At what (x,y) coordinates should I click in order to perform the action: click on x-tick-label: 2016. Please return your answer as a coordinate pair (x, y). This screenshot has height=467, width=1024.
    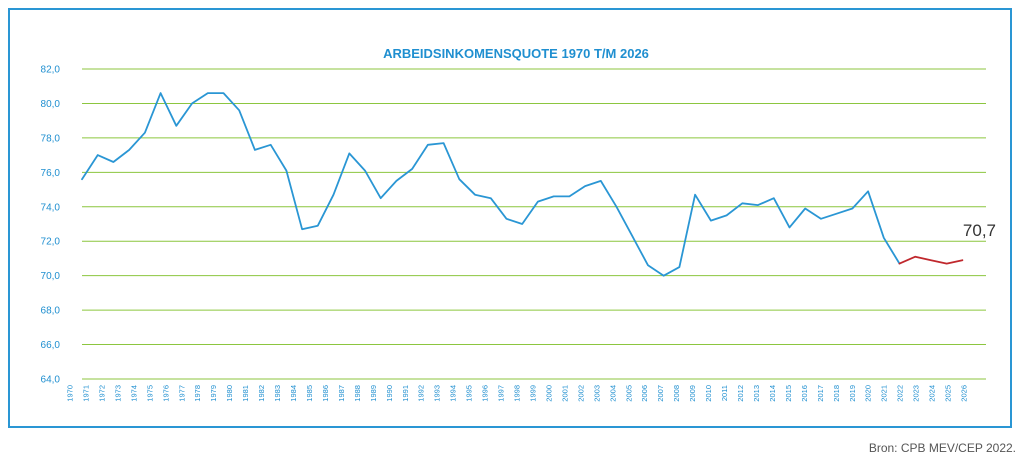
    Looking at the image, I should click on (804, 393).